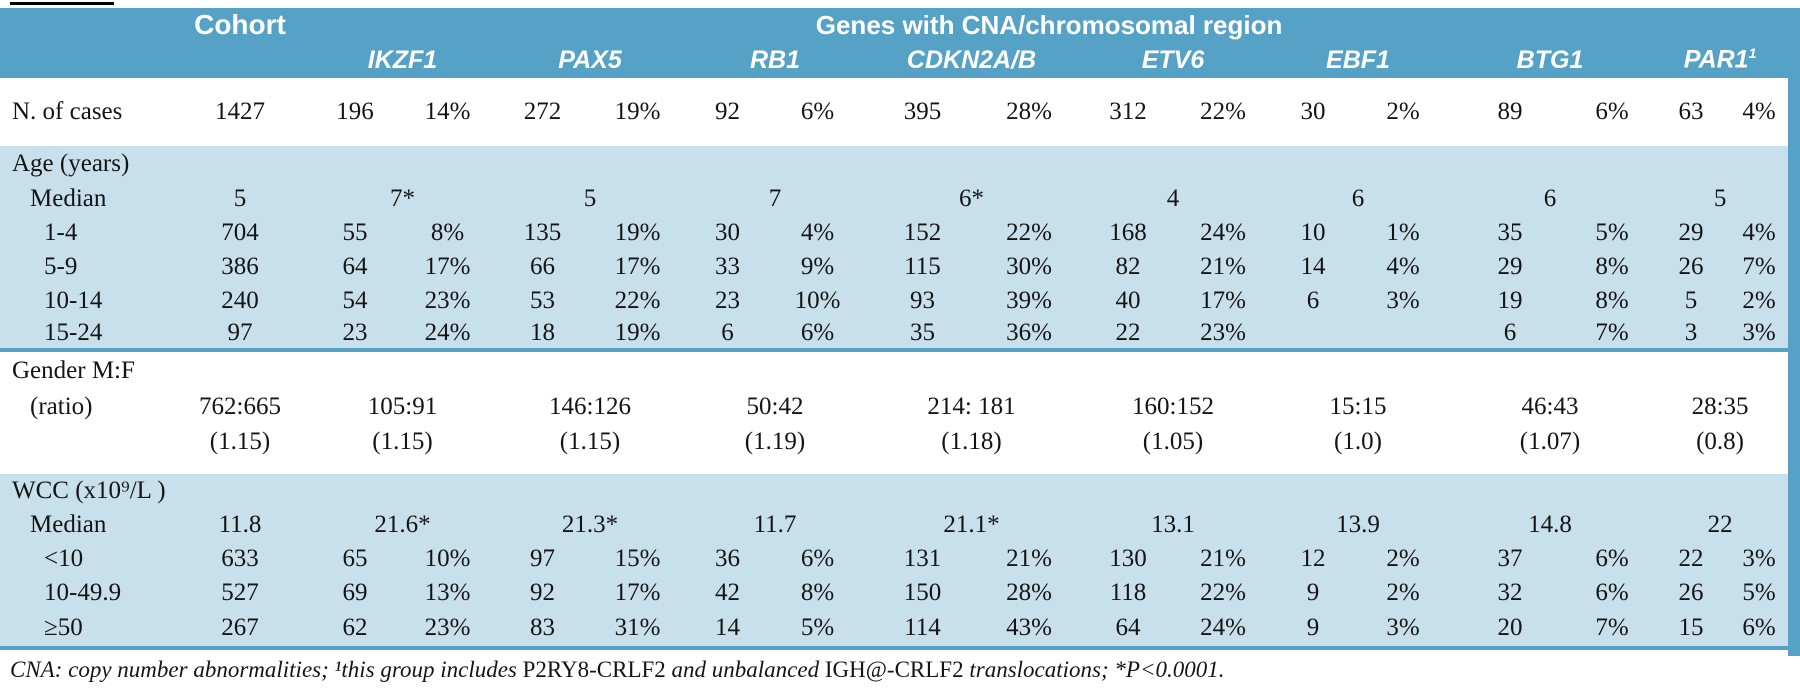 This screenshot has height=698, width=1800. I want to click on crop-artifact-line, so click(62, 3).